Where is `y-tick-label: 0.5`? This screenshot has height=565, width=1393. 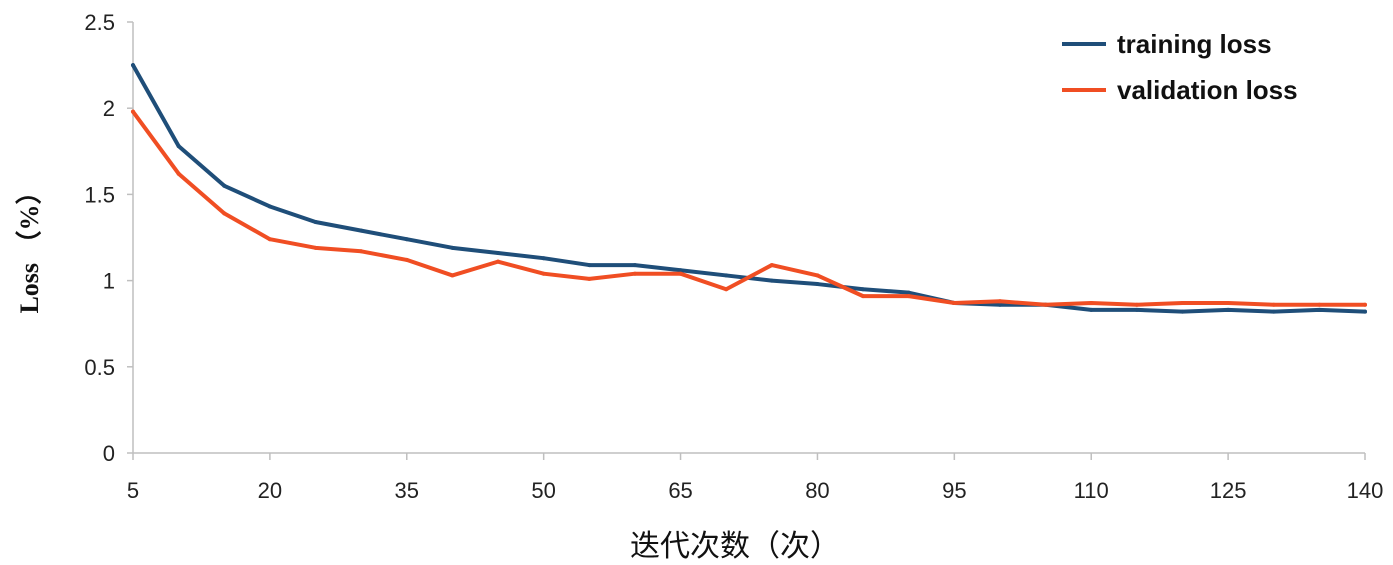
y-tick-label: 0.5 is located at coordinates (99, 367).